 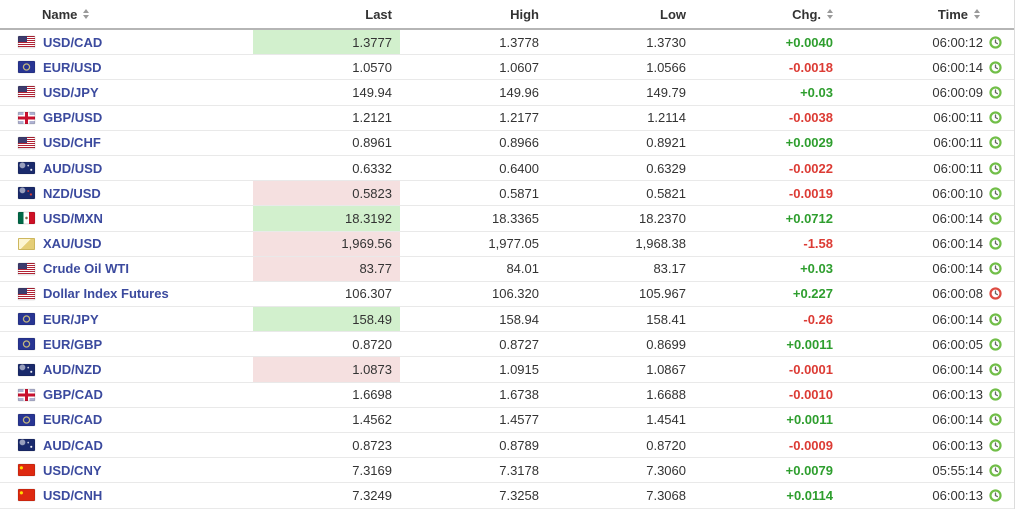 I want to click on change-cell: -0.0009, so click(x=810, y=445).